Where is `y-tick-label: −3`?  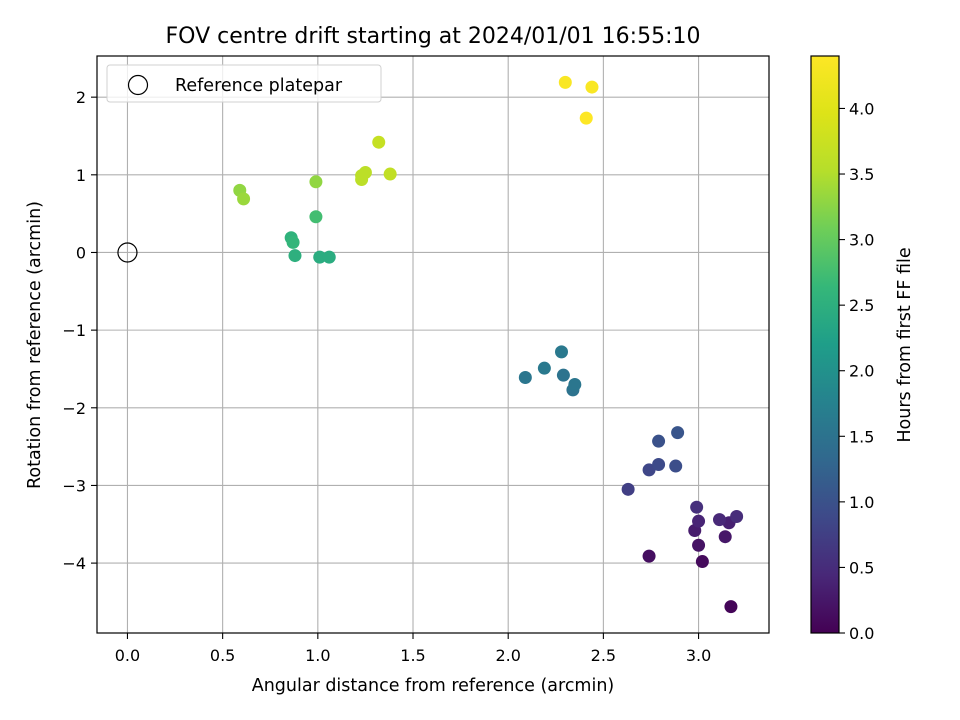 y-tick-label: −3 is located at coordinates (74, 485).